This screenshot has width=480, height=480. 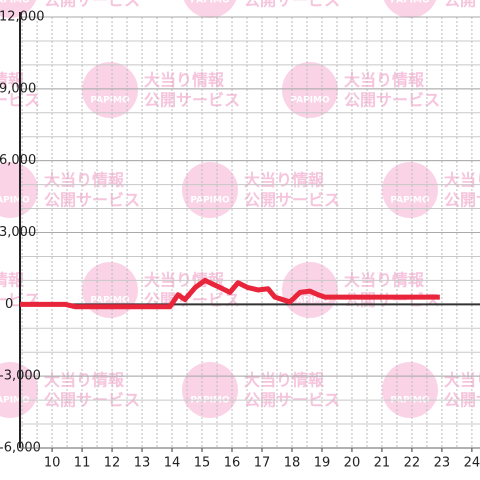 What do you see at coordinates (322, 463) in the screenshot?
I see `x-tick-label: 19` at bounding box center [322, 463].